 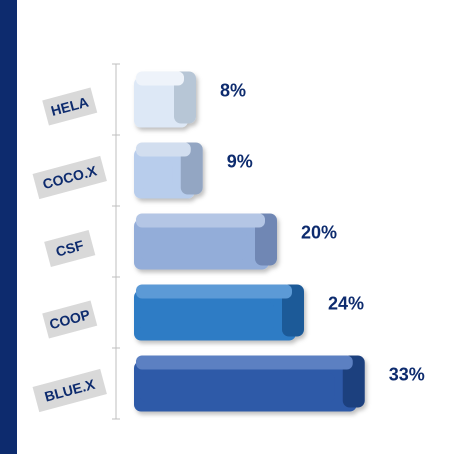 What do you see at coordinates (346, 303) in the screenshot?
I see `data-label: 24%` at bounding box center [346, 303].